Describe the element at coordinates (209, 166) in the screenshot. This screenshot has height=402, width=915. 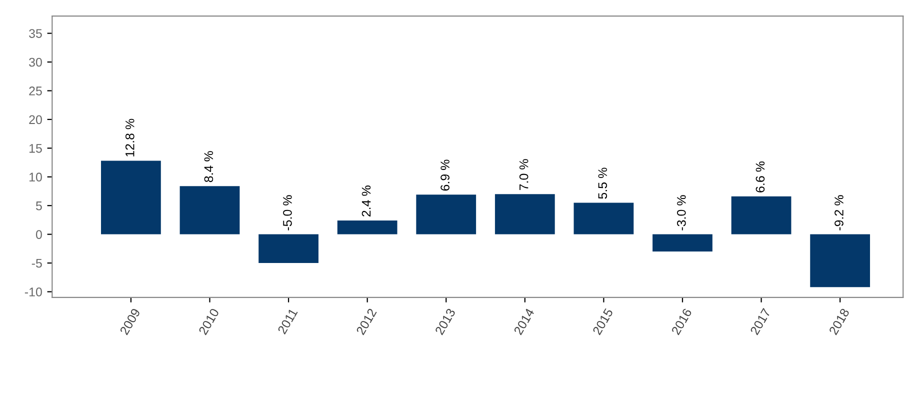
I see `data-label: 8.4 %` at that location.